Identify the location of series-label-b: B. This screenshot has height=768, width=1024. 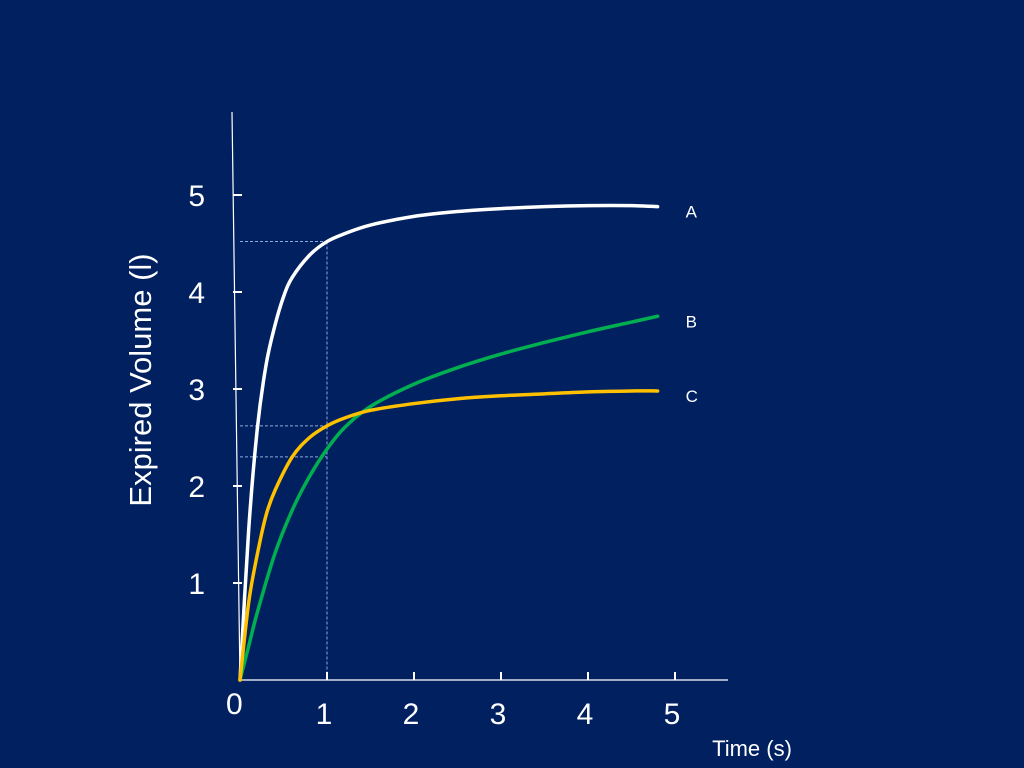
(691, 321).